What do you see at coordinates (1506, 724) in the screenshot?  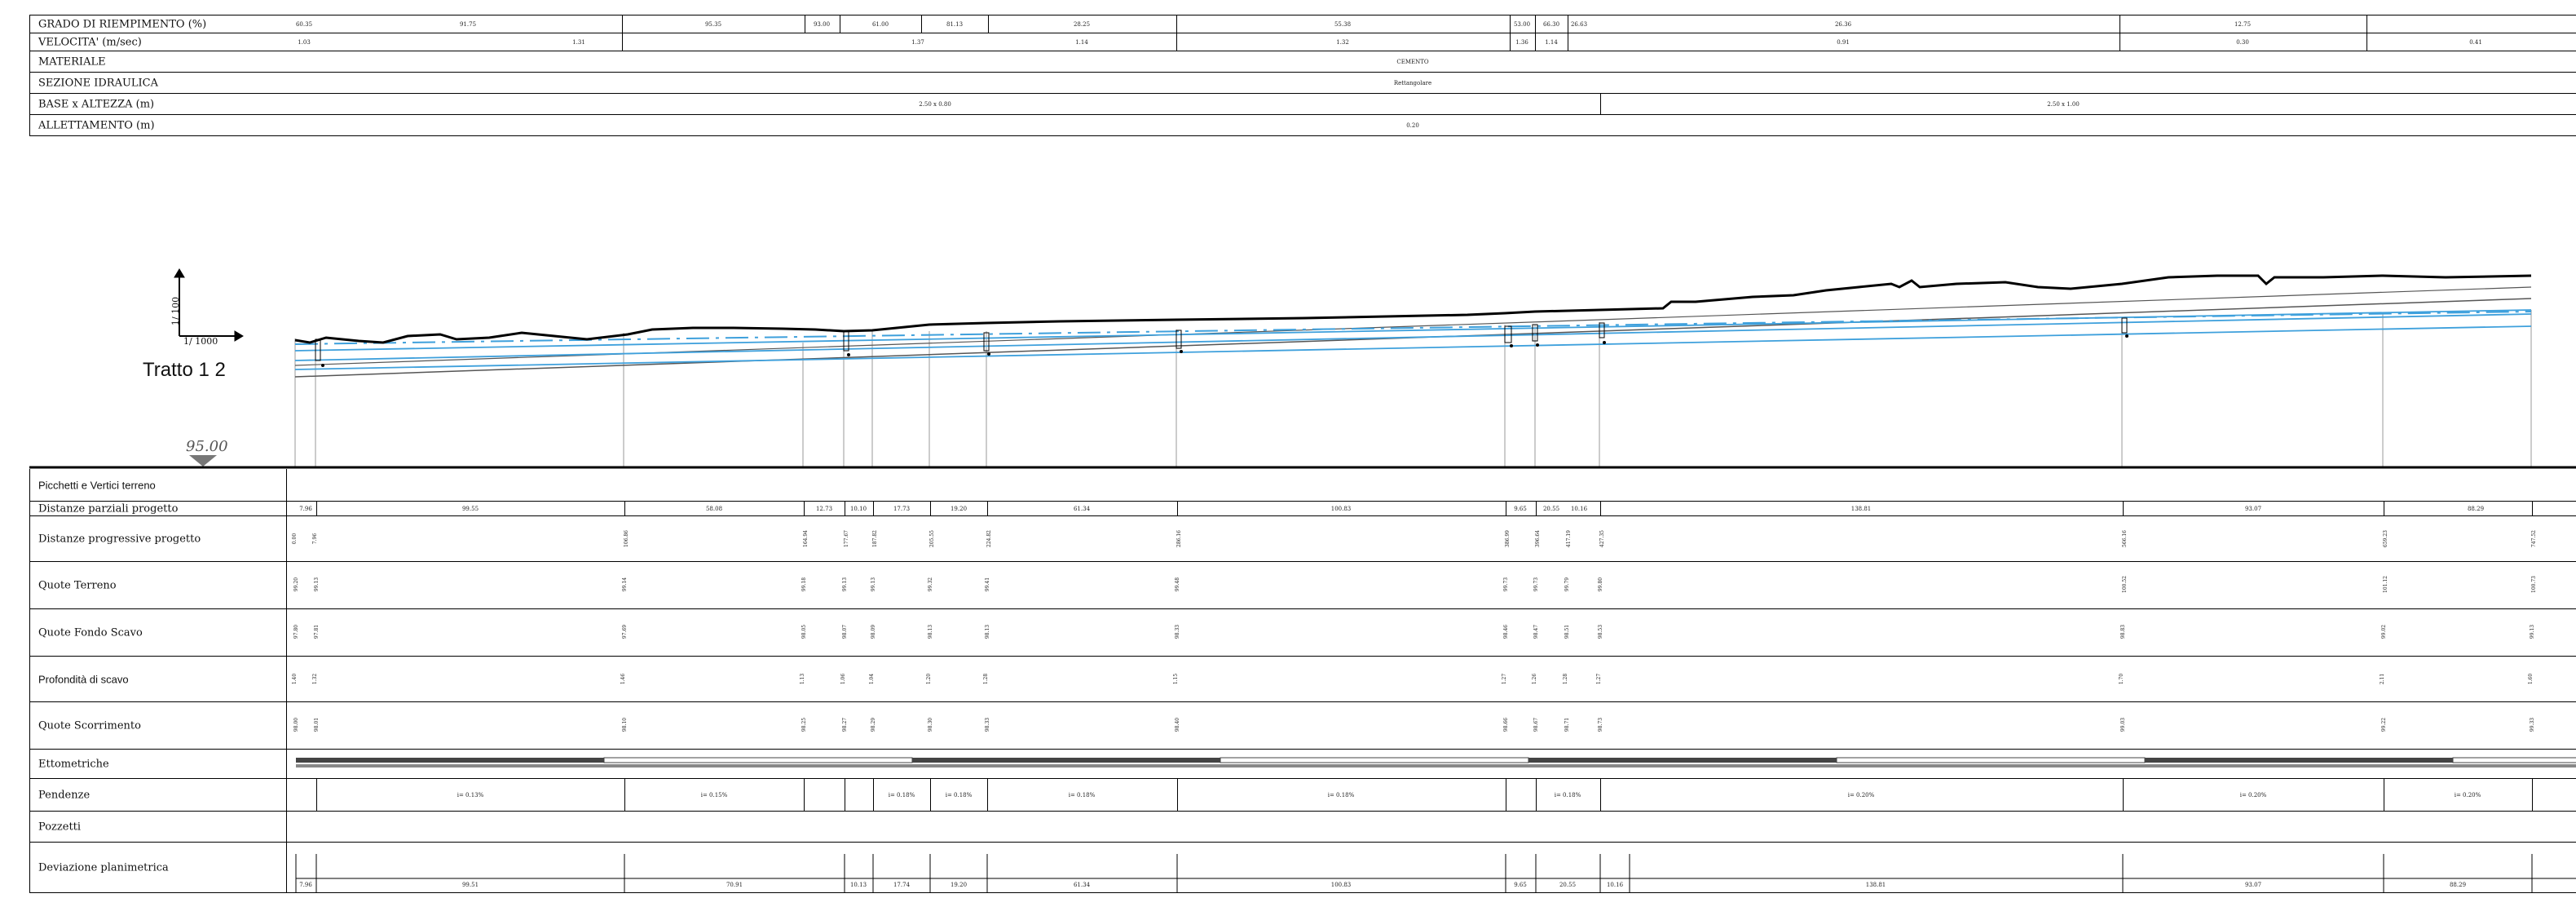 I see `station-value: 98.66` at bounding box center [1506, 724].